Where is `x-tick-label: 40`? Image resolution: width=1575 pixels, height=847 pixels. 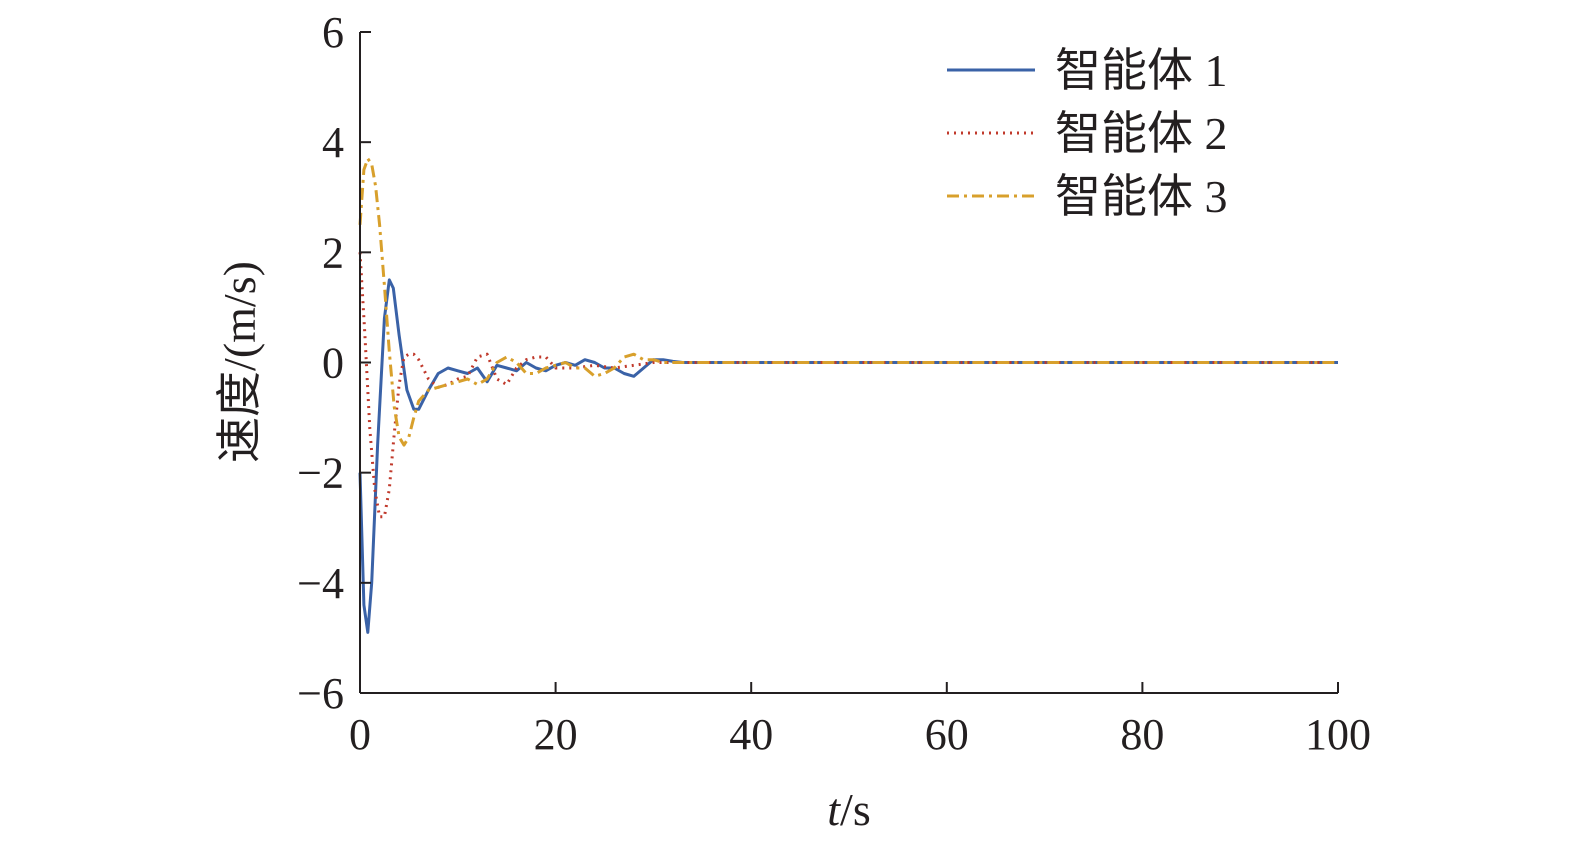
x-tick-label: 40 is located at coordinates (751, 734).